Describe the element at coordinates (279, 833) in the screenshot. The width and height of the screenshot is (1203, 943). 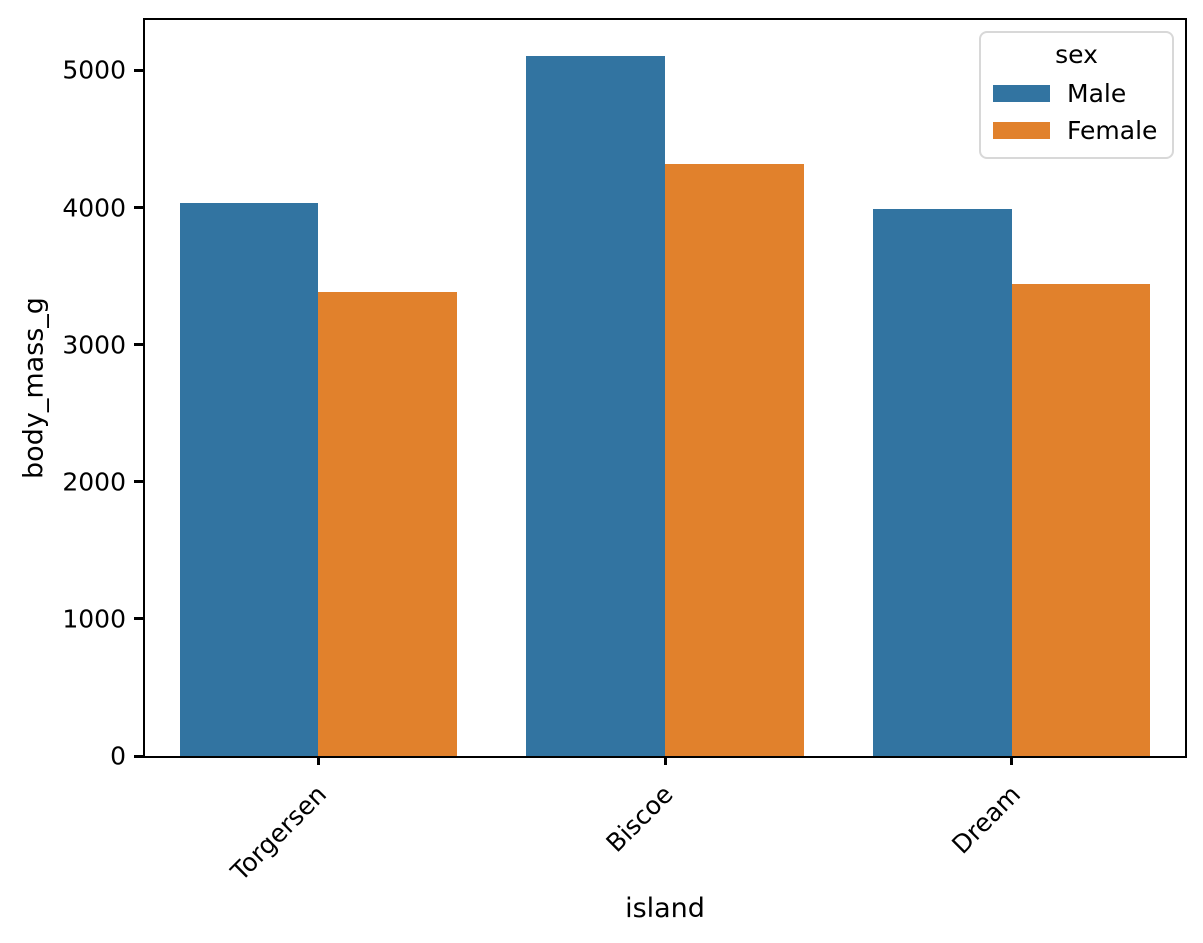
I see `x-tick-label: Torgersen` at that location.